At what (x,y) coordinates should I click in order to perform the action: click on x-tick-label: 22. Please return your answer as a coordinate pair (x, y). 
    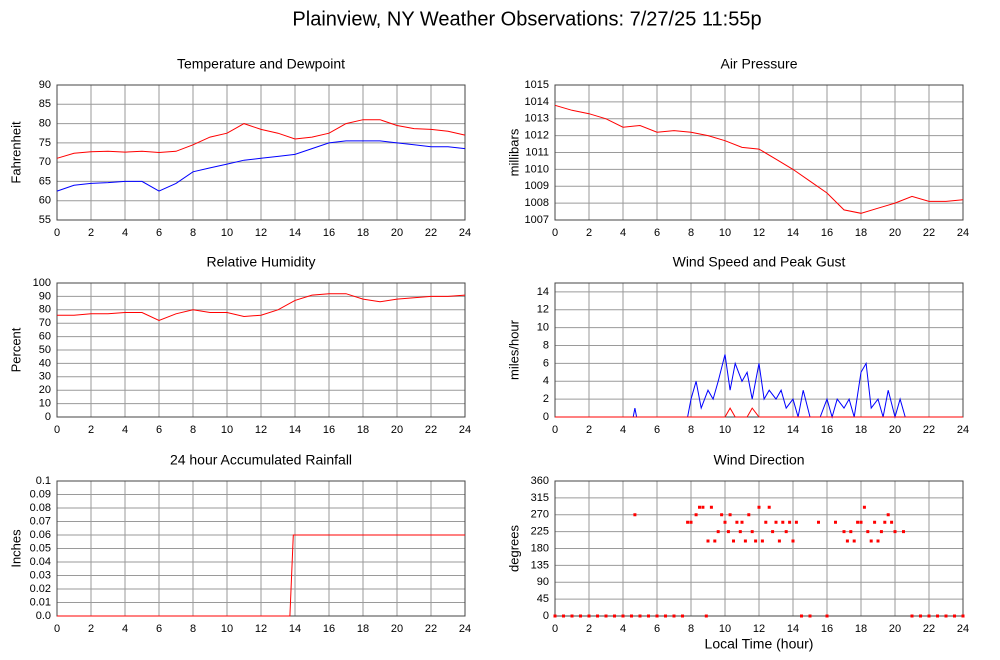
    Looking at the image, I should click on (929, 430).